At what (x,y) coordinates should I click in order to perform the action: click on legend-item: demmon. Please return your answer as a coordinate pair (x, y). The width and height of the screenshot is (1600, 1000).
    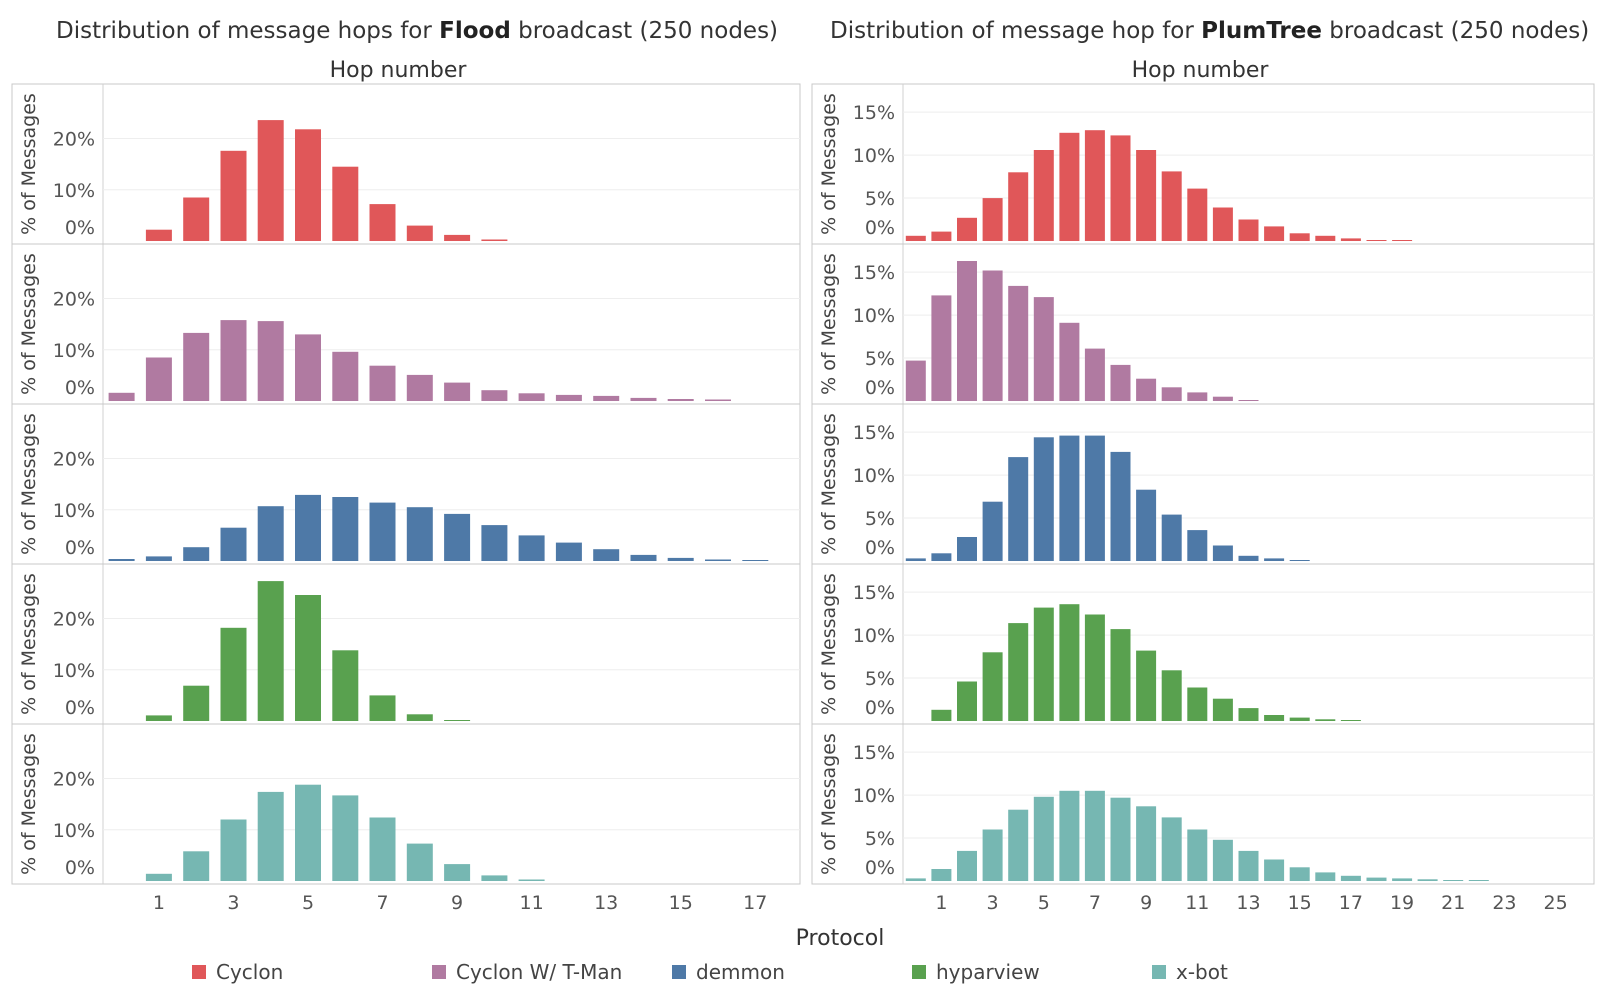
    Looking at the image, I should click on (728, 972).